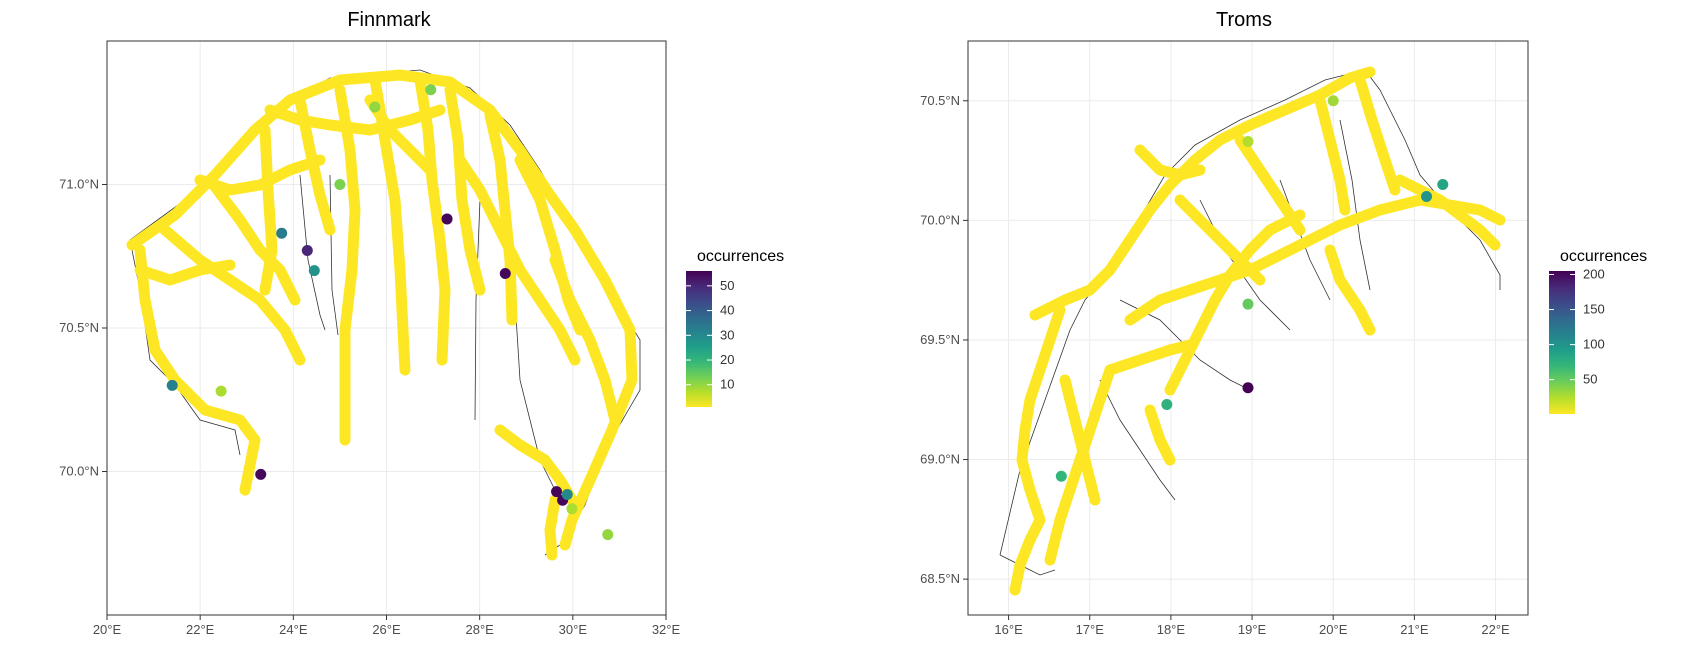  I want to click on y-tick-label: 69.0°N, so click(940, 459).